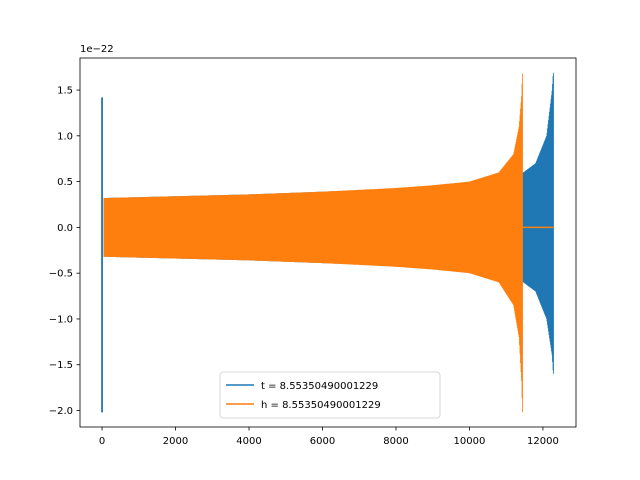 The image size is (640, 480). I want to click on y-tick-label: 1.0, so click(65, 136).